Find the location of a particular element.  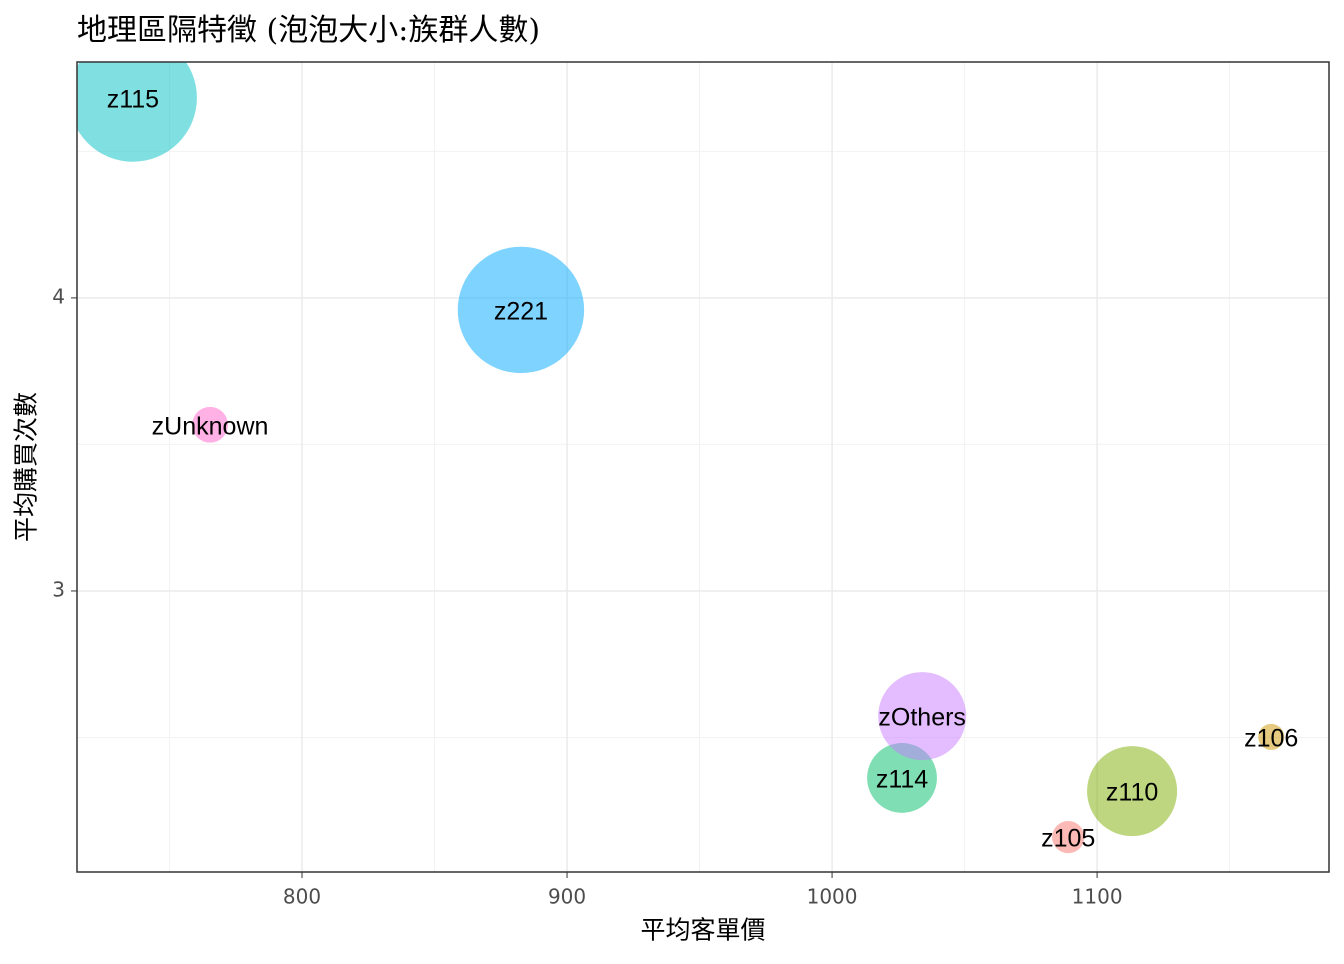

bubble-label: z115 is located at coordinates (133, 99).